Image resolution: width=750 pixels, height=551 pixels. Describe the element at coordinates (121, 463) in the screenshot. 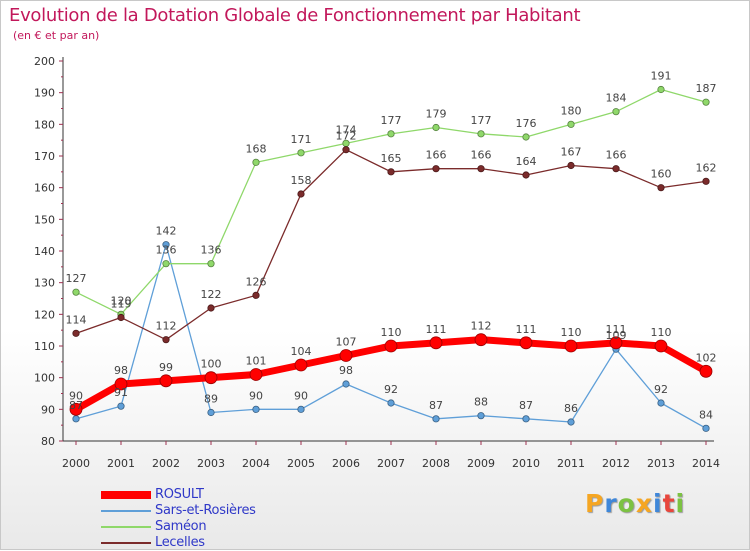

I see `x-tick-label: 2001` at that location.